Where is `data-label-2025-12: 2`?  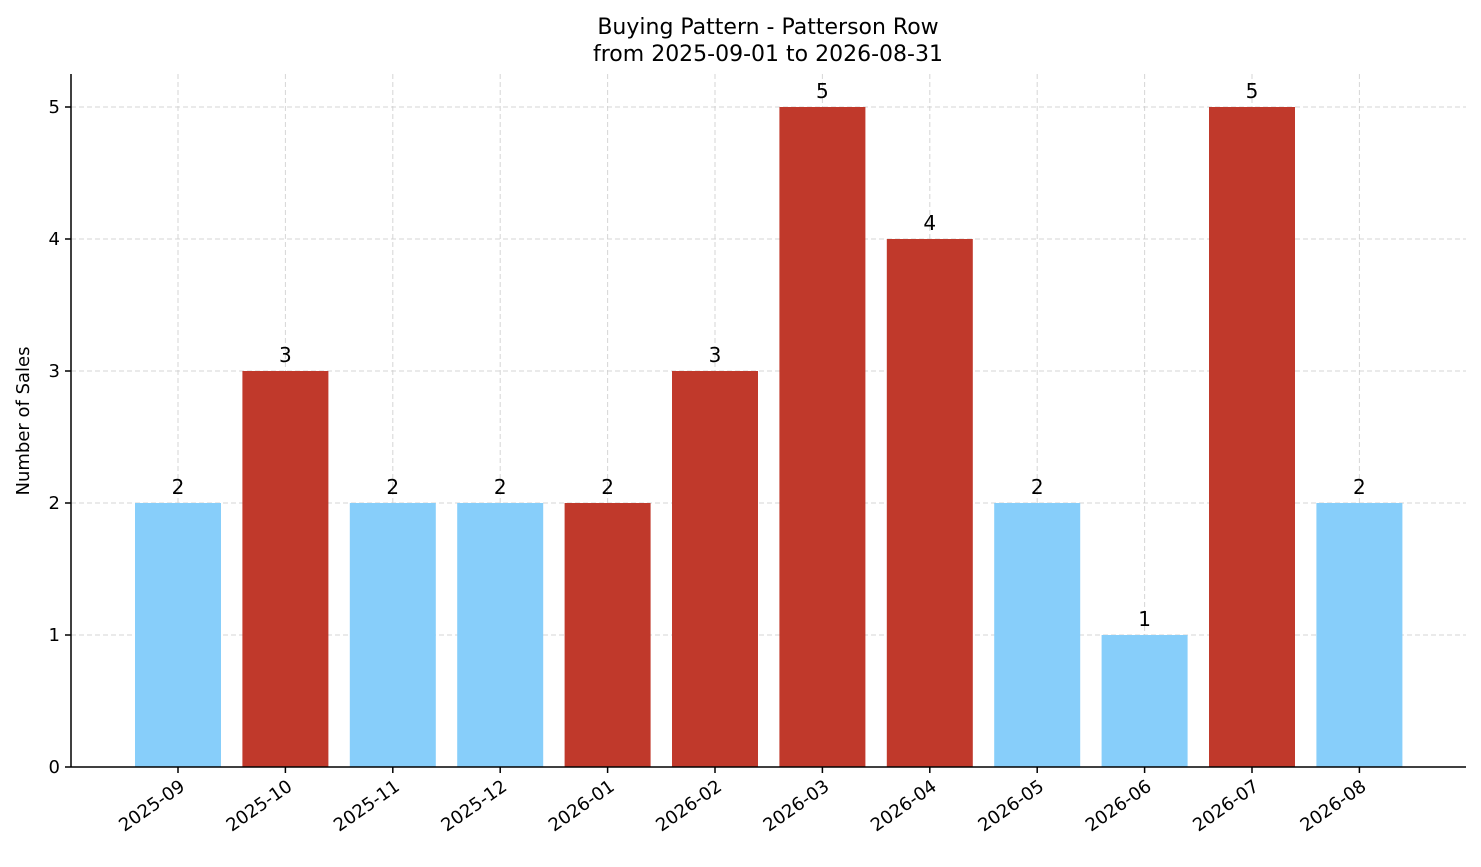
data-label-2025-12: 2 is located at coordinates (500, 487).